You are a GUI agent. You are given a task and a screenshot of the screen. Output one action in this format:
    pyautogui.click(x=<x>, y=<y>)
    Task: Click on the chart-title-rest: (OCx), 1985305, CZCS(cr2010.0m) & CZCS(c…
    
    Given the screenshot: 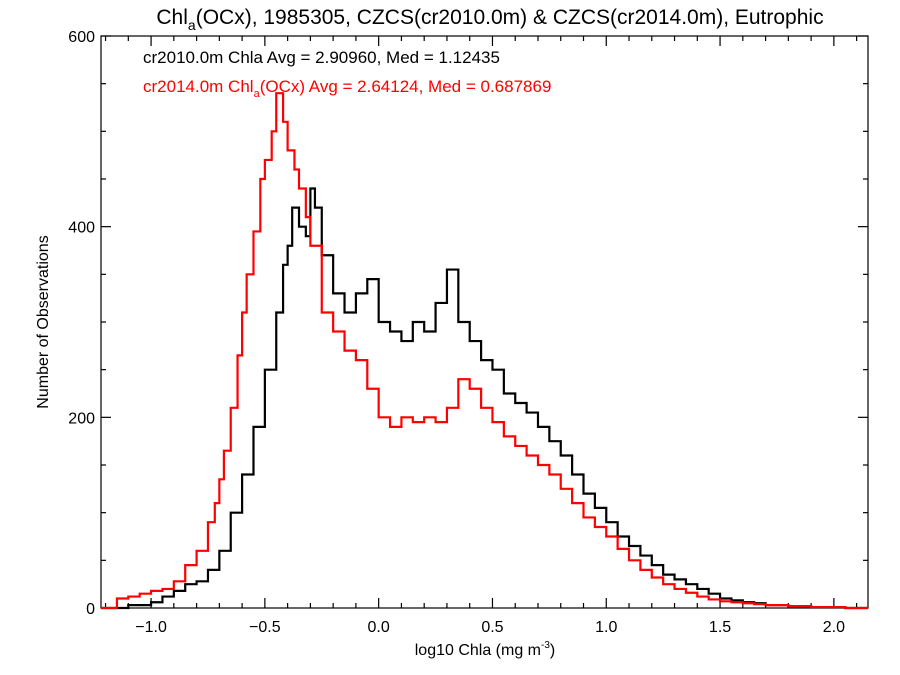 What is the action you would take?
    pyautogui.click(x=510, y=17)
    